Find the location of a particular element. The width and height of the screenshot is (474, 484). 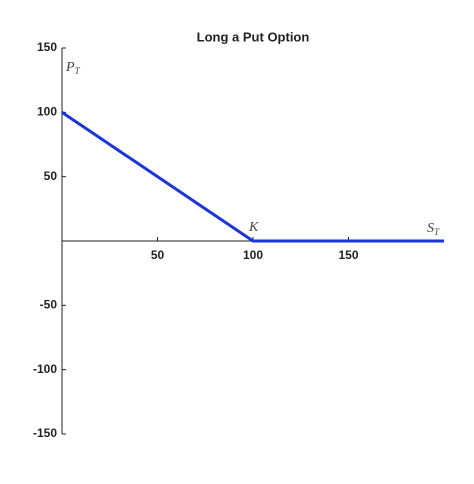

x-tick-label: 100 is located at coordinates (253, 255).